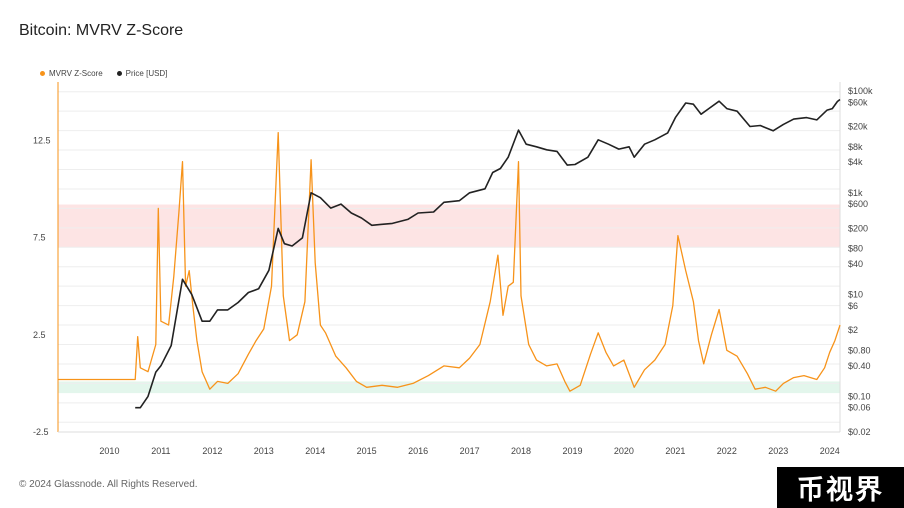 The image size is (904, 508). Describe the element at coordinates (853, 330) in the screenshot. I see `y-right-tick-label: $2` at that location.